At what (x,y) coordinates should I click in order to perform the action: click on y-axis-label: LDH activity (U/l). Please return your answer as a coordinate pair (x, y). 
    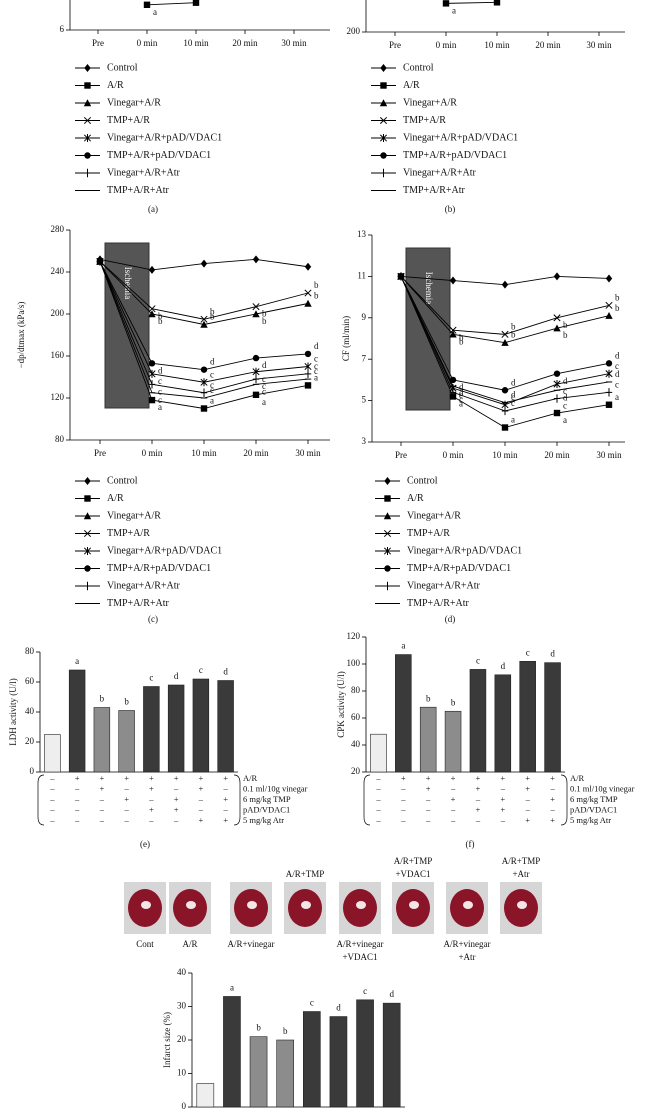
    Looking at the image, I should click on (13, 711).